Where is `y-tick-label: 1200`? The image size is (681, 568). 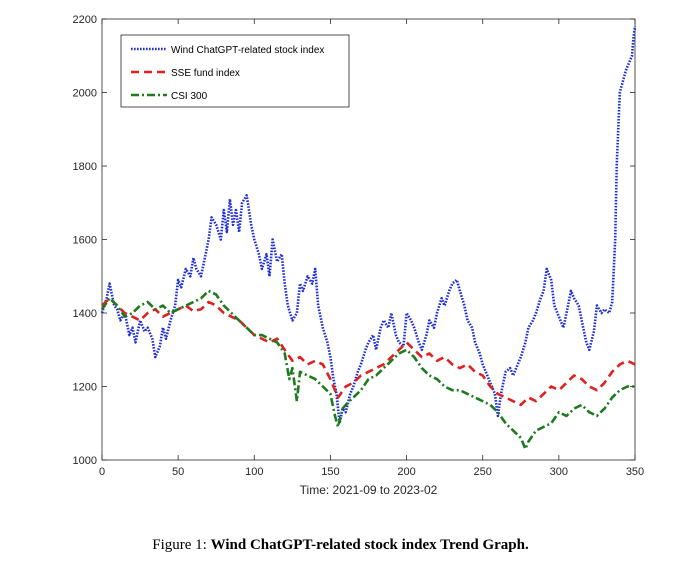 y-tick-label: 1200 is located at coordinates (85, 388).